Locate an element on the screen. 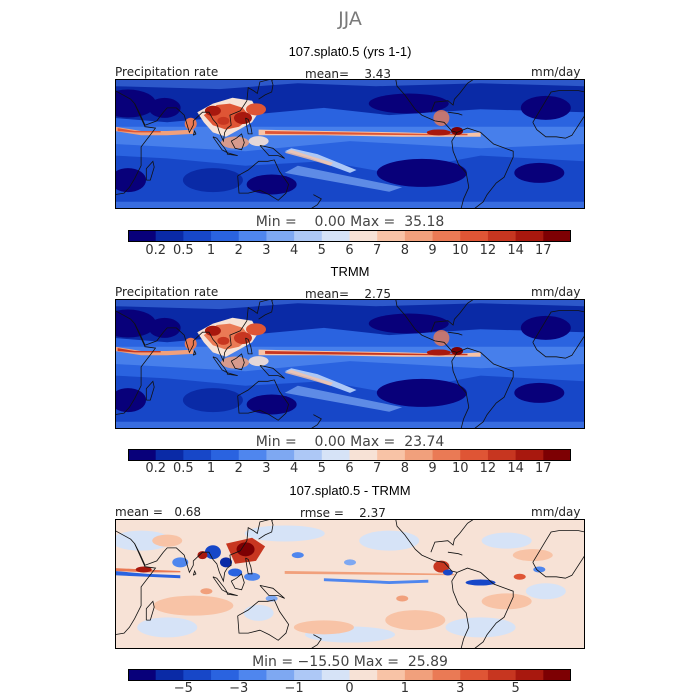  panel2-minmax: Min = 0.00 Max = 23.74 is located at coordinates (350, 442).